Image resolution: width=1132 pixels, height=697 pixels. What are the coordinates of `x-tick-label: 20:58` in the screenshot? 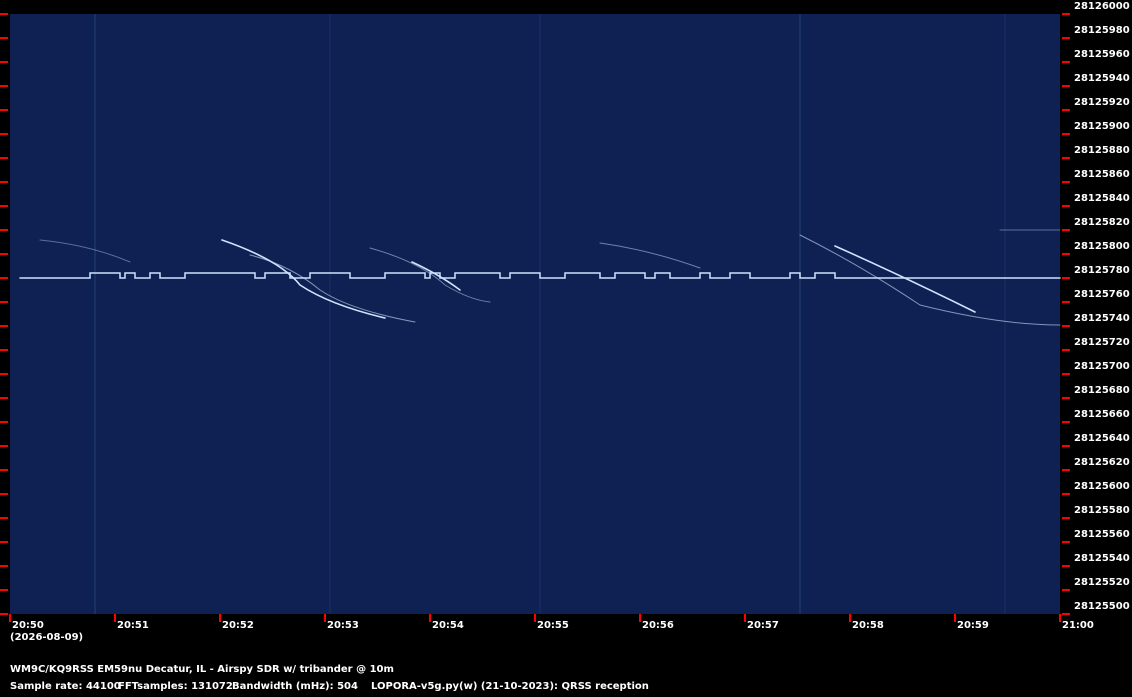 It's located at (868, 625).